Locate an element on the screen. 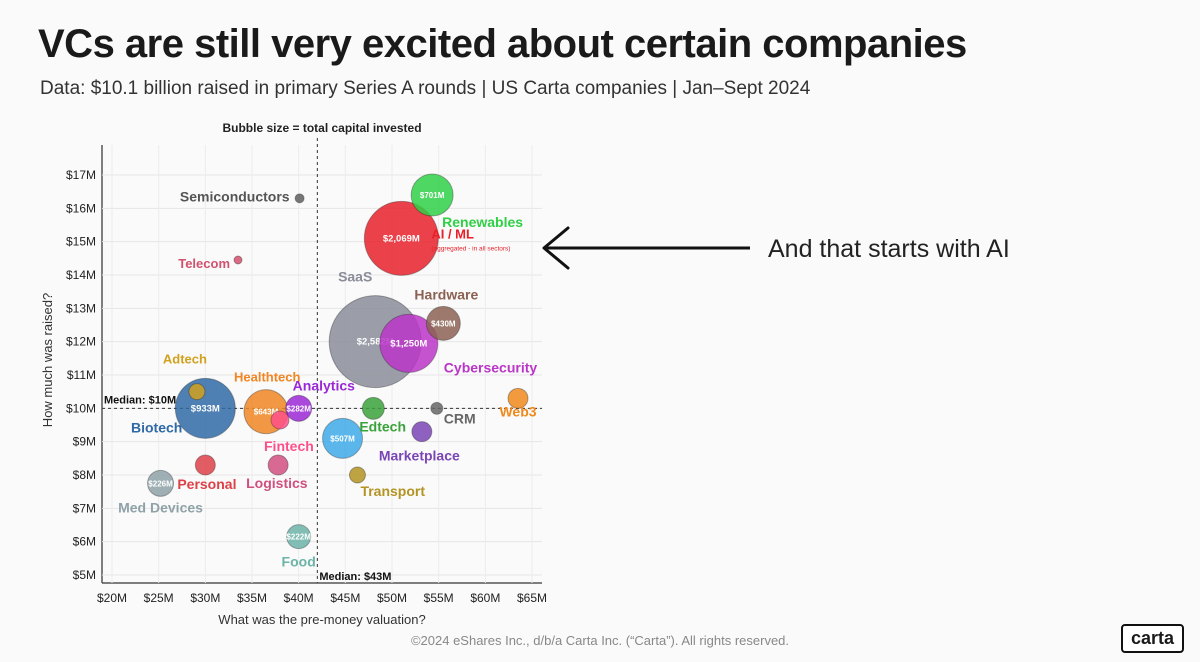  y-tick-label: $10M is located at coordinates (81, 408).